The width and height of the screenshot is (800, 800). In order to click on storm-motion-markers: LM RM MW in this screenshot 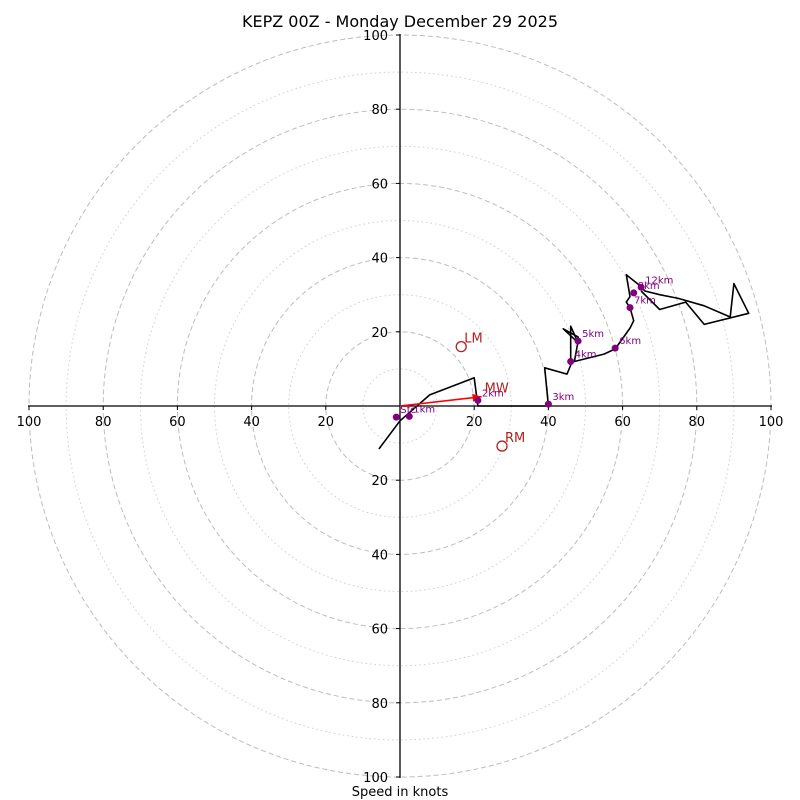, I will do `click(490, 392)`.